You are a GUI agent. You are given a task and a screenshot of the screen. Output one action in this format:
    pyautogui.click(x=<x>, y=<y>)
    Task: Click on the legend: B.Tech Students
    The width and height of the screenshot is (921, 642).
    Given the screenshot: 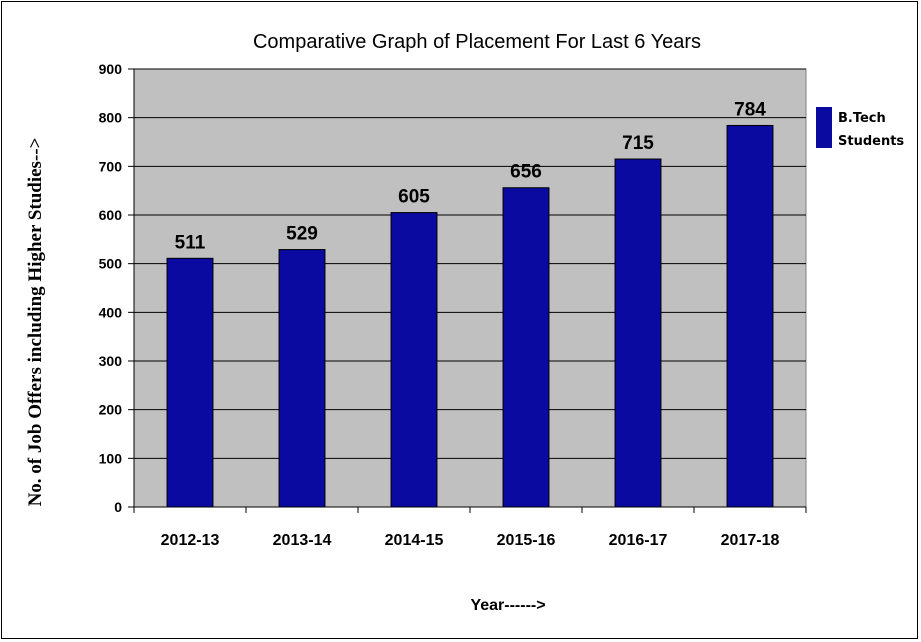 What is the action you would take?
    pyautogui.click(x=860, y=128)
    